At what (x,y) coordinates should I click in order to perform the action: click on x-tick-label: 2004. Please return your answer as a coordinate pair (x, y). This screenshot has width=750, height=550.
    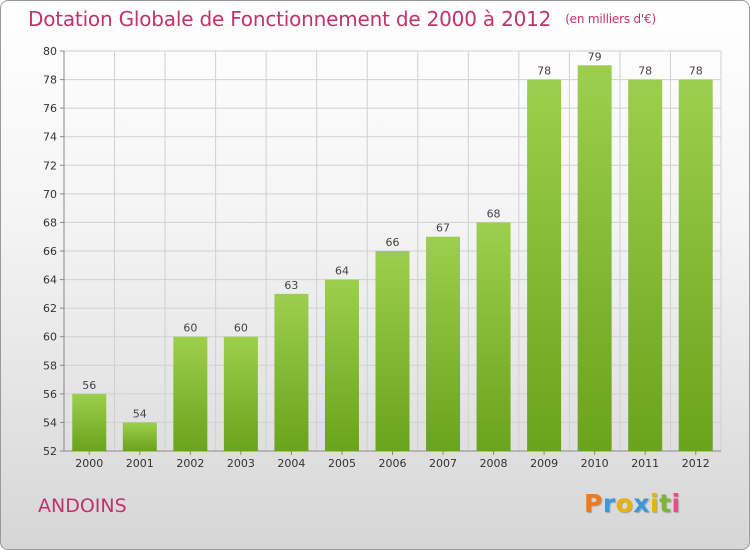
    Looking at the image, I should click on (291, 463).